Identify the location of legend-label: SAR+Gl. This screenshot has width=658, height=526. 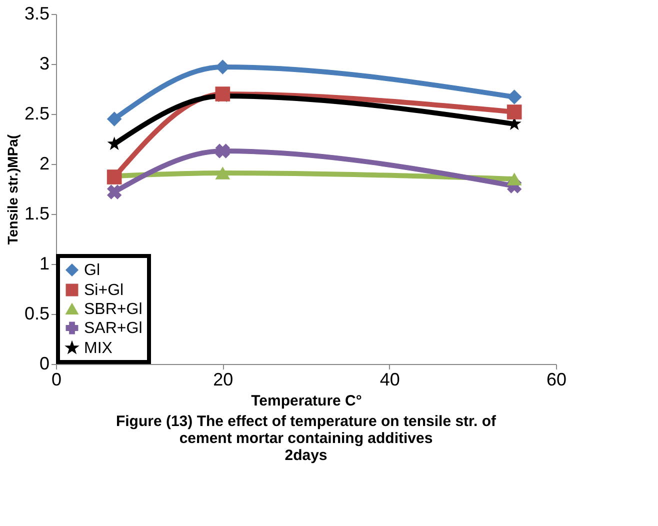
(113, 328).